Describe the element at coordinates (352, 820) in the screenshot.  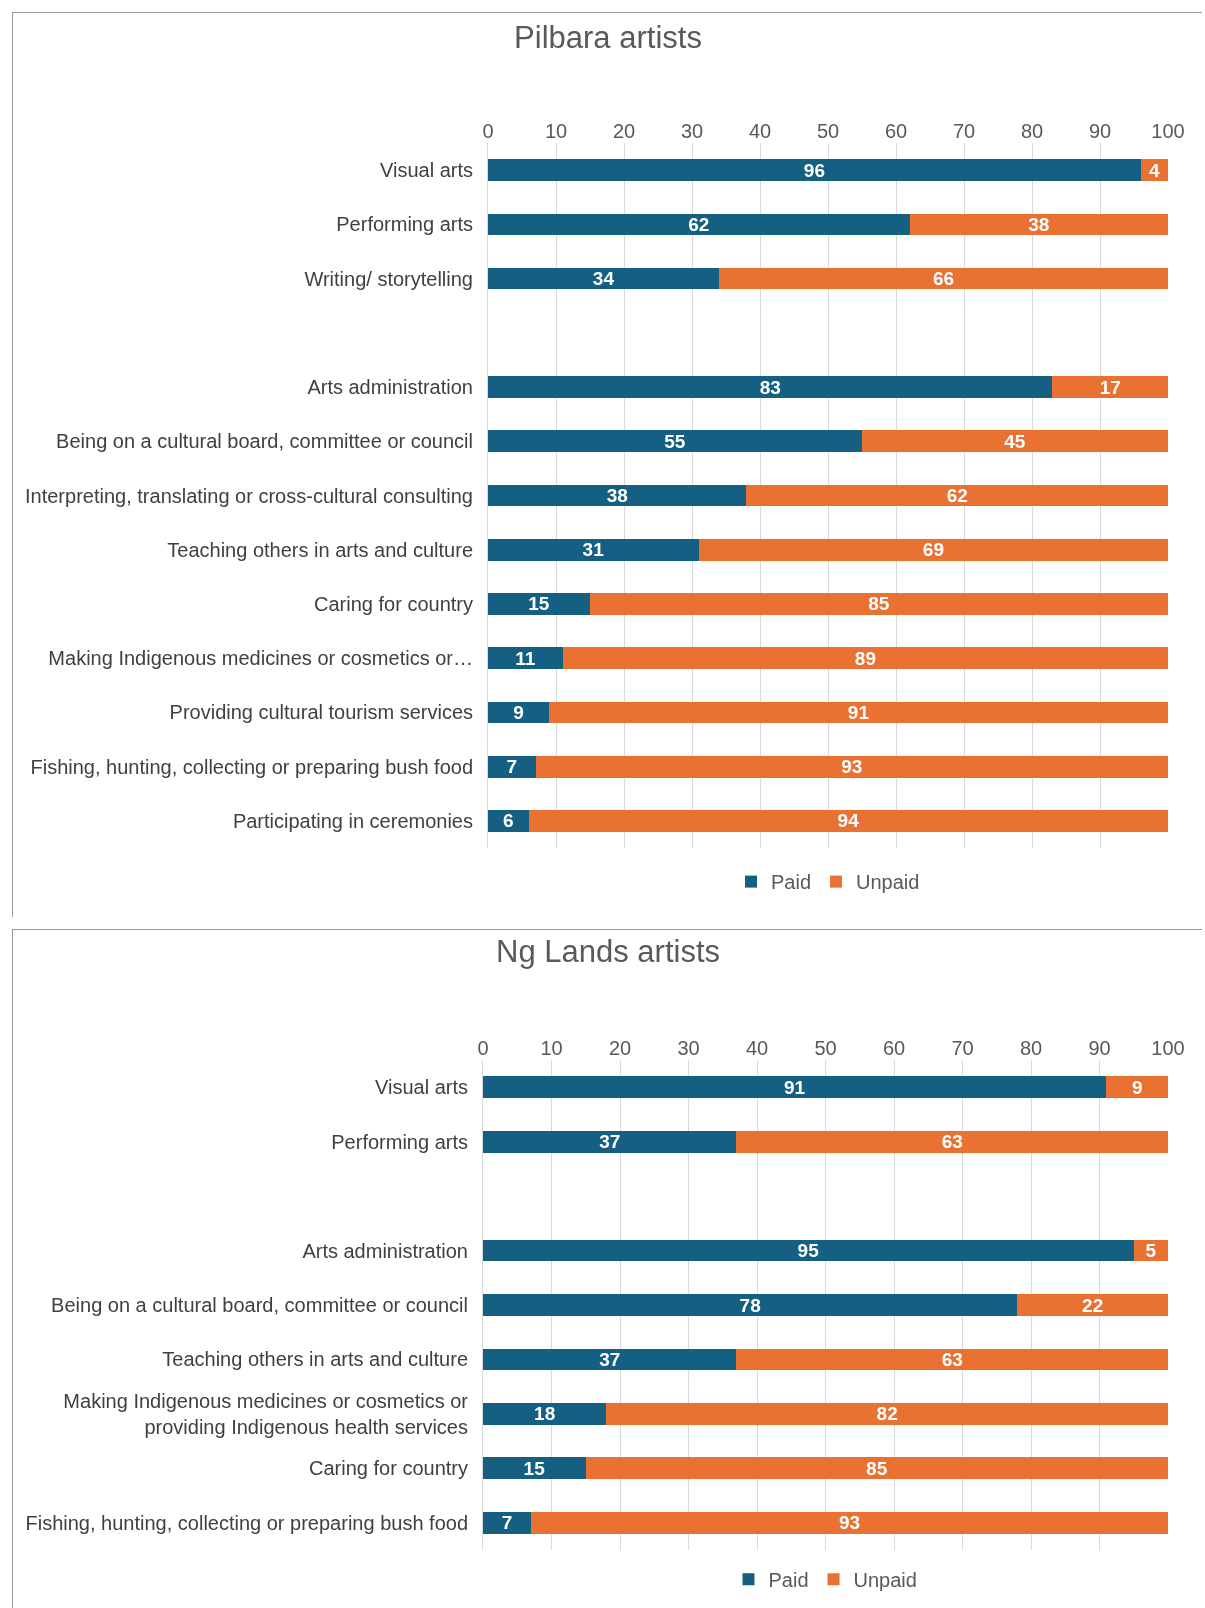
I see `y-tick-label: Participating in ceremonies` at that location.